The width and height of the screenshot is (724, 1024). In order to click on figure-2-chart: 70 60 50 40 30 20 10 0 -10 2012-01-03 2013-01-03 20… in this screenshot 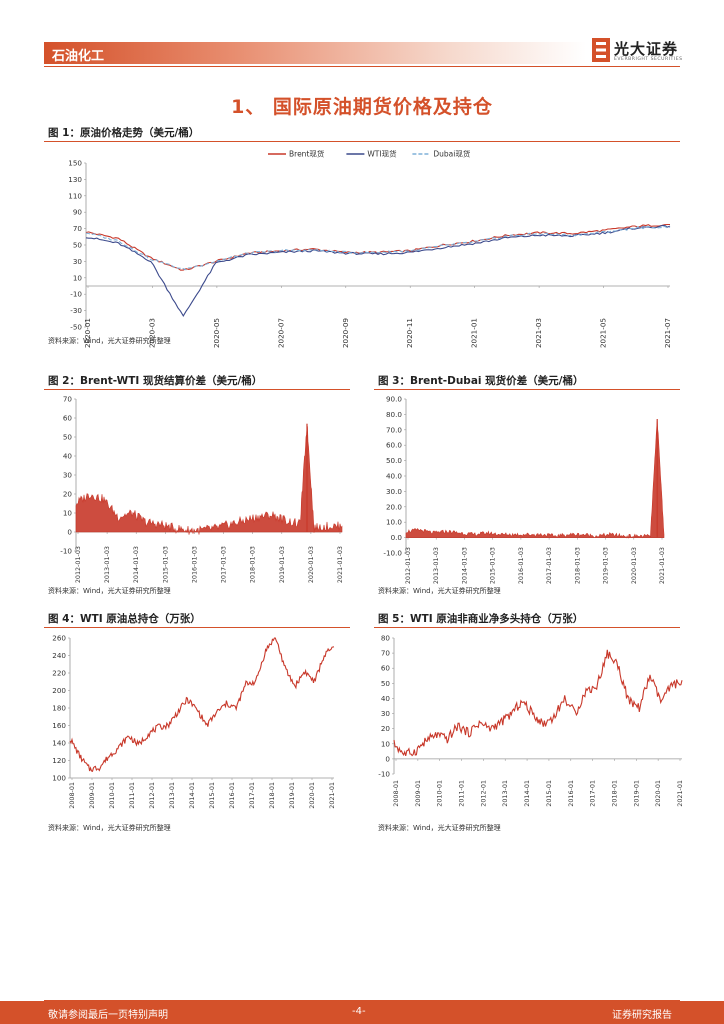, I will do `click(202, 489)`.